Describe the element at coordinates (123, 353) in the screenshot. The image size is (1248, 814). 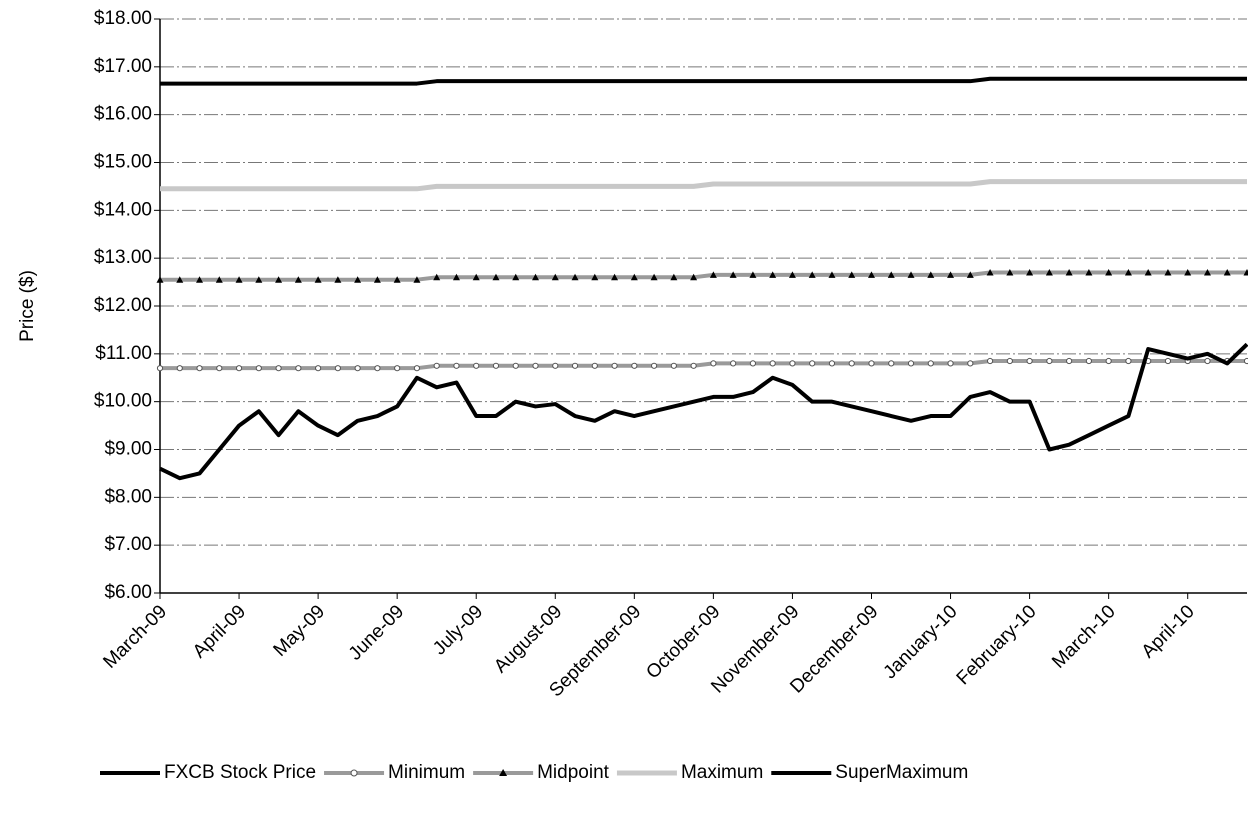
I see `y-tick-label: $11.00` at that location.